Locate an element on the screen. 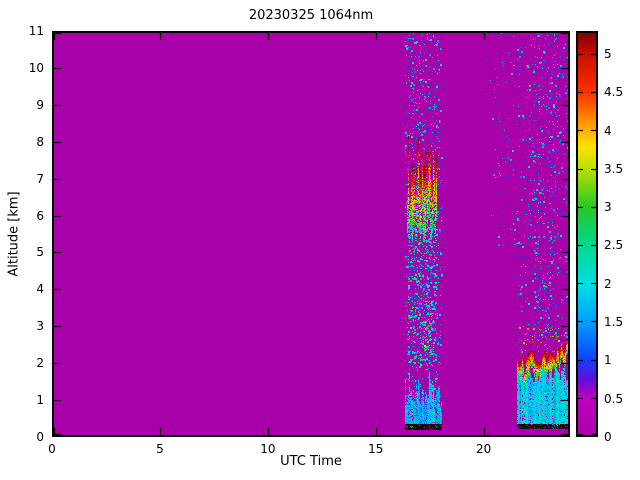  y-tick-label: 0 is located at coordinates (40, 437).